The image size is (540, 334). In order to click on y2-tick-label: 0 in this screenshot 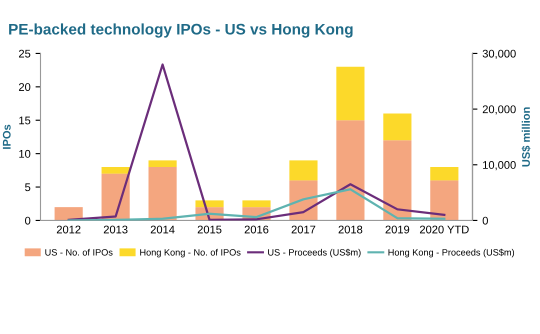, I will do `click(485, 220)`.